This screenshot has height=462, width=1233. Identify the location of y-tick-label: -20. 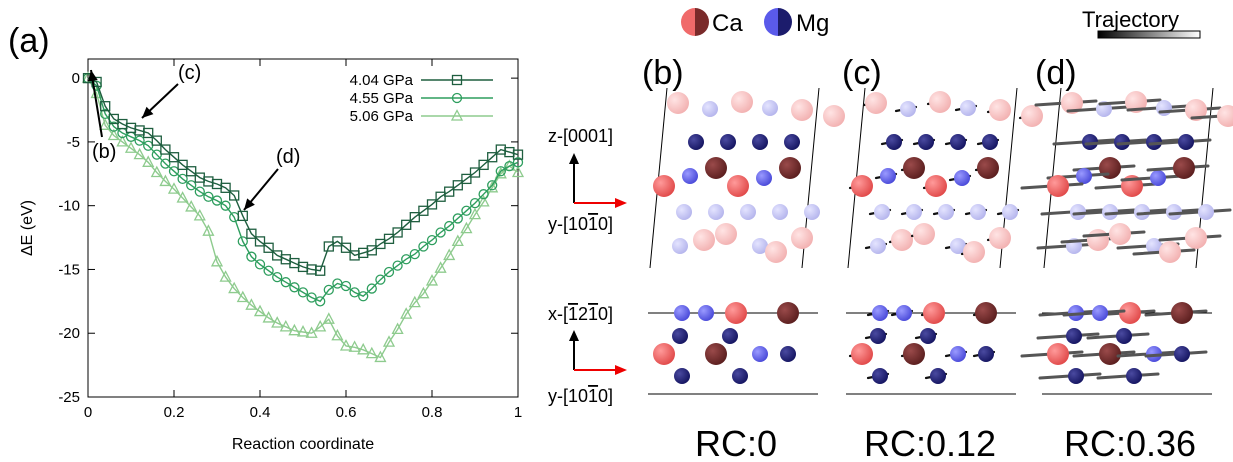
(69, 333).